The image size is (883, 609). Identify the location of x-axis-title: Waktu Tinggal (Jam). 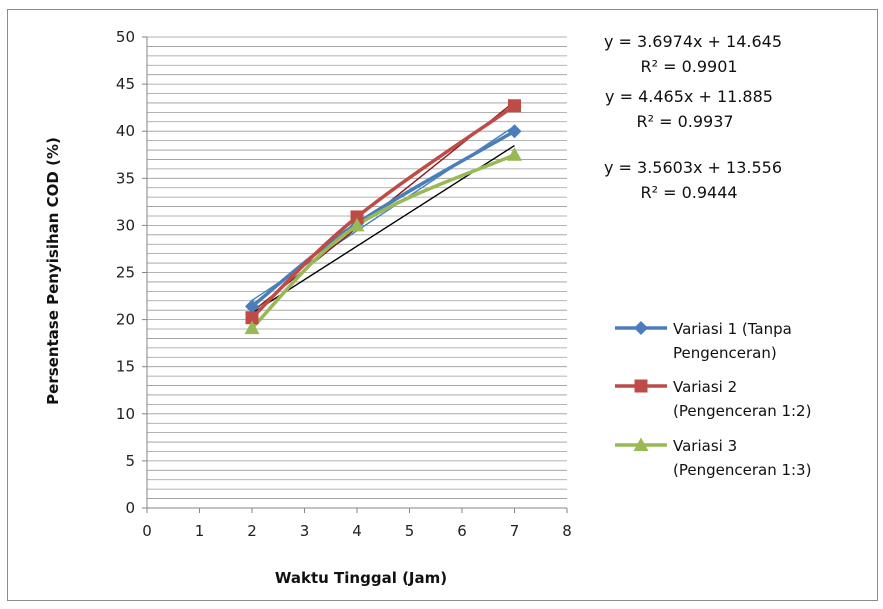
(361, 578).